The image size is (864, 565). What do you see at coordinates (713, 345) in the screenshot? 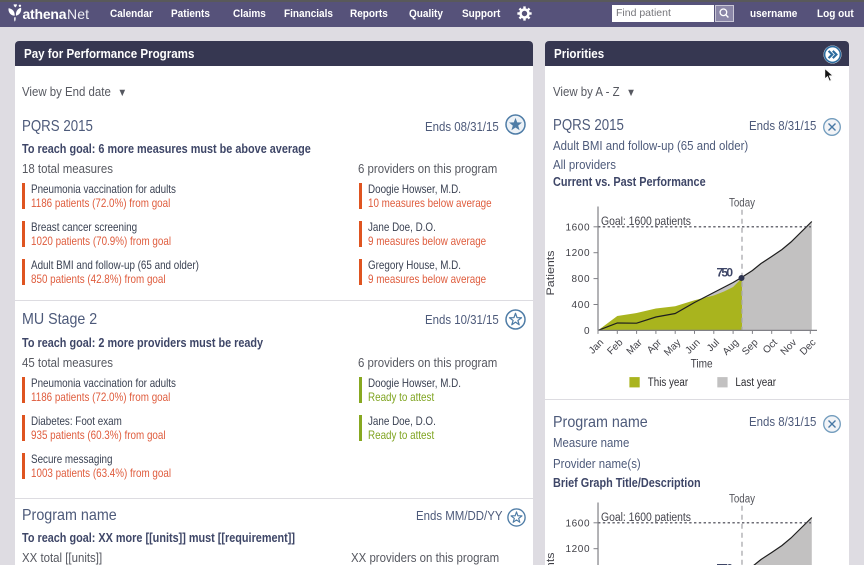
I see `svg-text: Jul` at bounding box center [713, 345].